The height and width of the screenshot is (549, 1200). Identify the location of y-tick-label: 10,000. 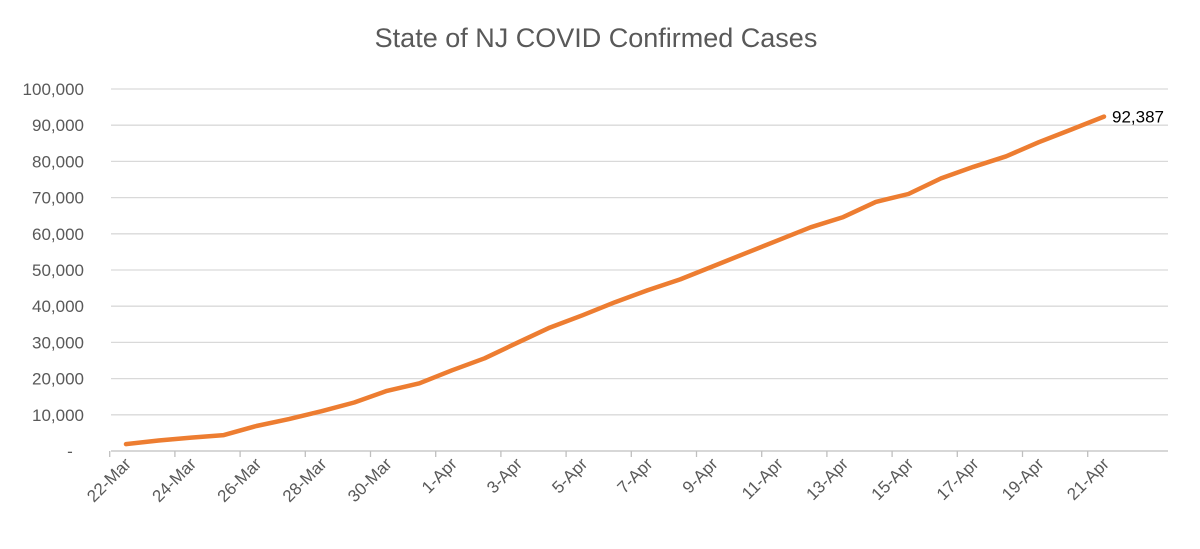
(58, 415).